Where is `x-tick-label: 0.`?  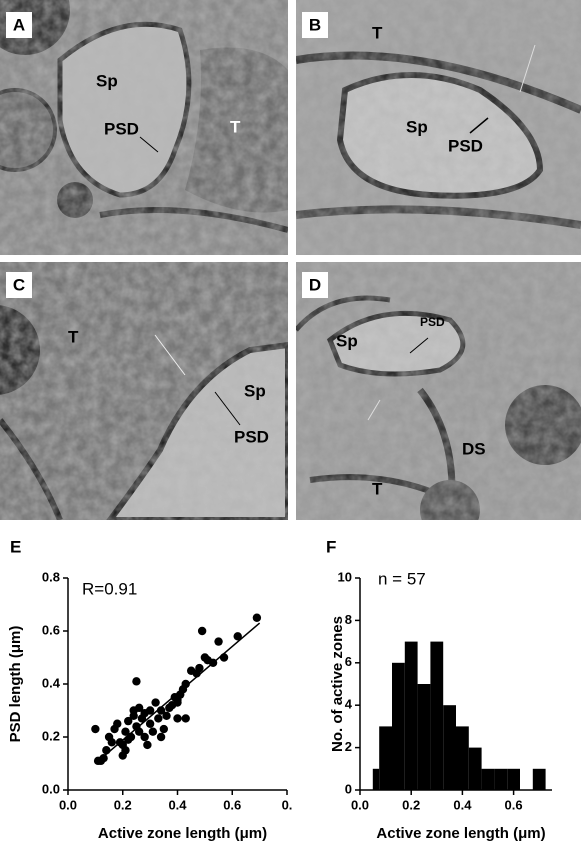 x-tick-label: 0. is located at coordinates (287, 804).